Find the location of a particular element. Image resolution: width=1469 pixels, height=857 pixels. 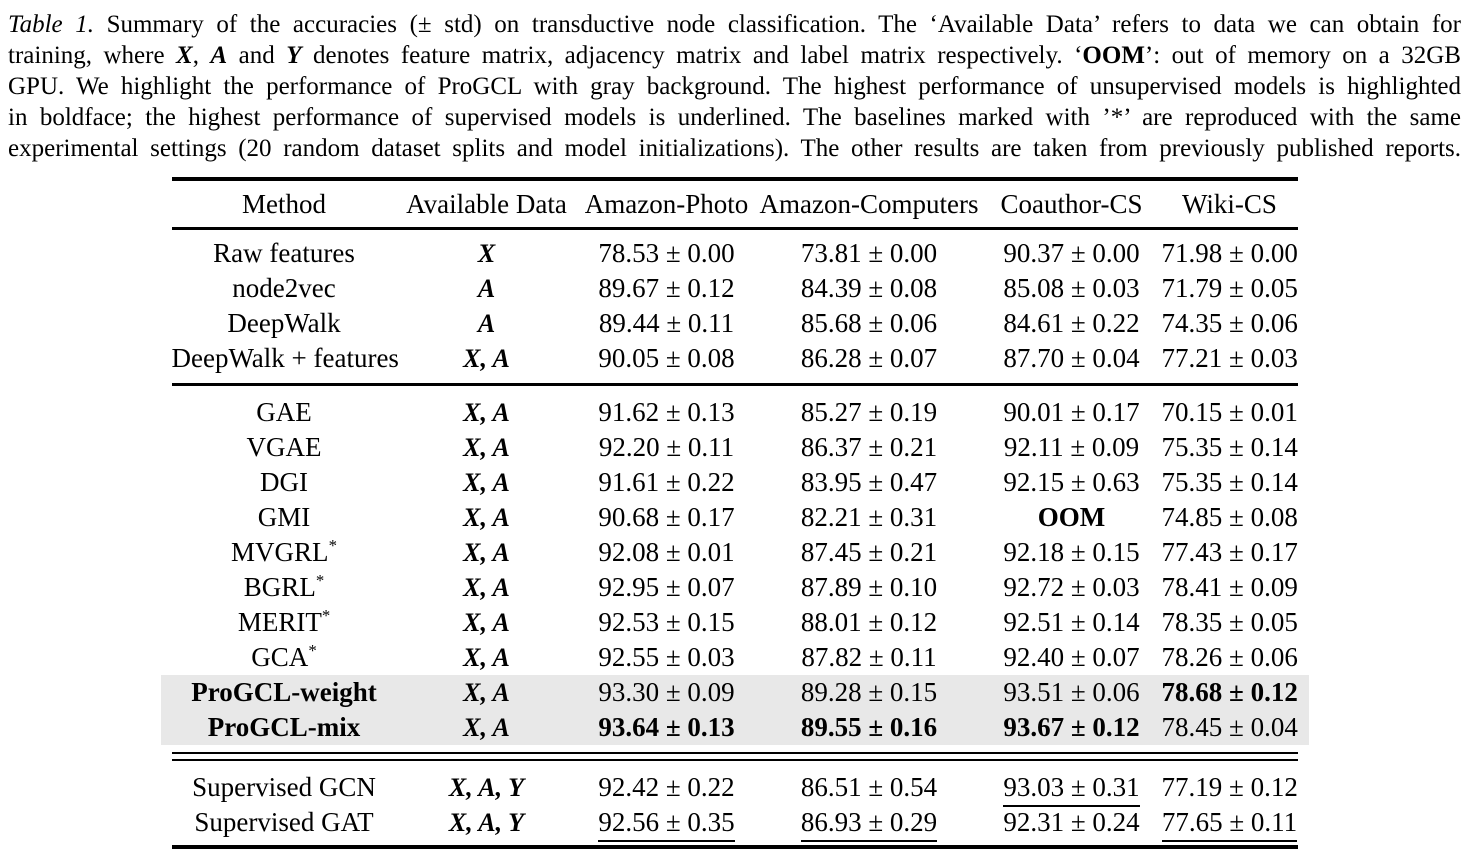

accuracy-value: 73.81 ± 0.00 is located at coordinates (869, 253).